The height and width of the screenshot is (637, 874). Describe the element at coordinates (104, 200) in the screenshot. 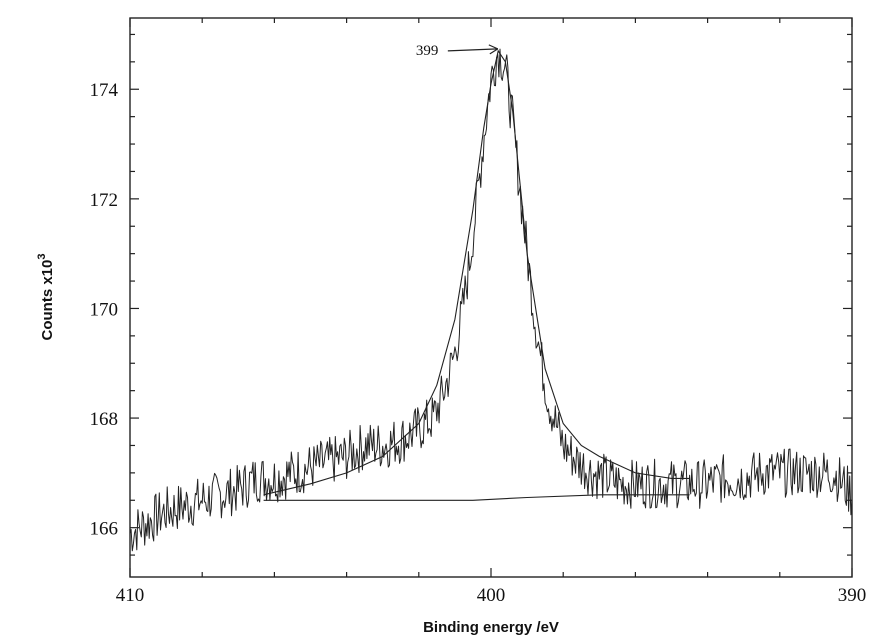

I see `y-tick-label: 172` at that location.